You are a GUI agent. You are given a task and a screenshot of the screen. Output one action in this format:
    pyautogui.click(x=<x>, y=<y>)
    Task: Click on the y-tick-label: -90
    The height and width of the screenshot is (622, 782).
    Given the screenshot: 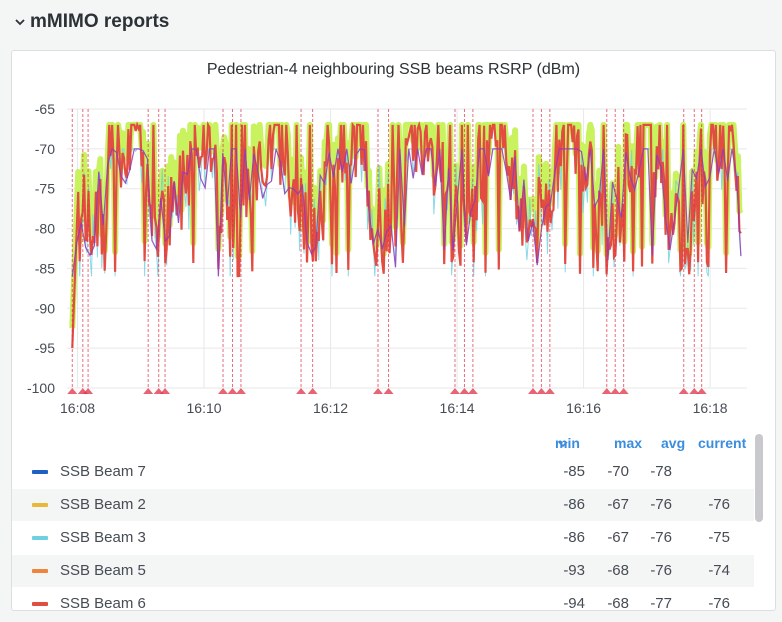 What is the action you would take?
    pyautogui.click(x=45, y=308)
    